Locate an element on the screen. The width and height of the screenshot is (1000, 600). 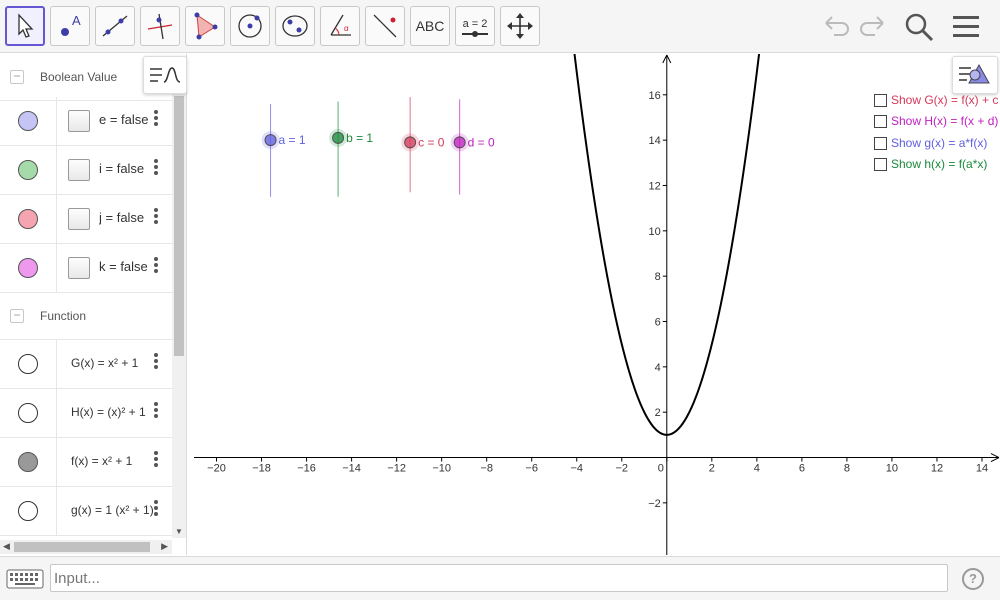
move-arrows-icon is located at coordinates (520, 26).